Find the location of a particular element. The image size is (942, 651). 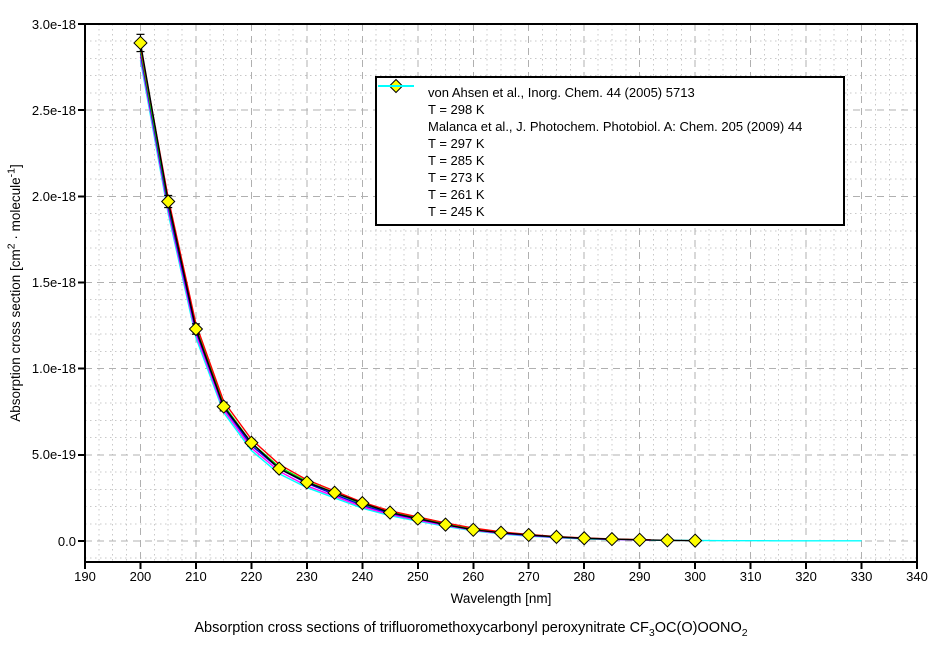

y-tick-label: 2.5e-18 is located at coordinates (53, 110).